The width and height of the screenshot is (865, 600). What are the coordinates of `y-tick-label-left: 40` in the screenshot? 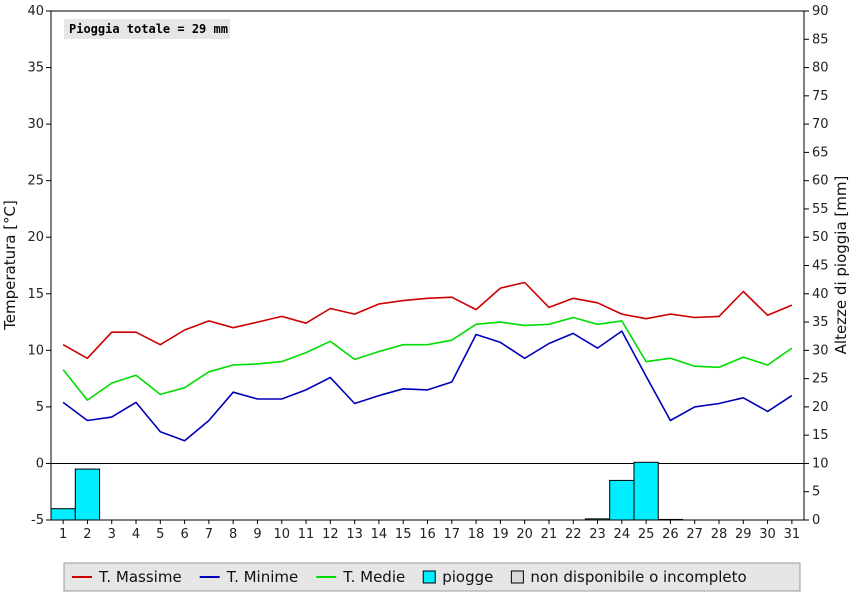 It's located at (35, 11).